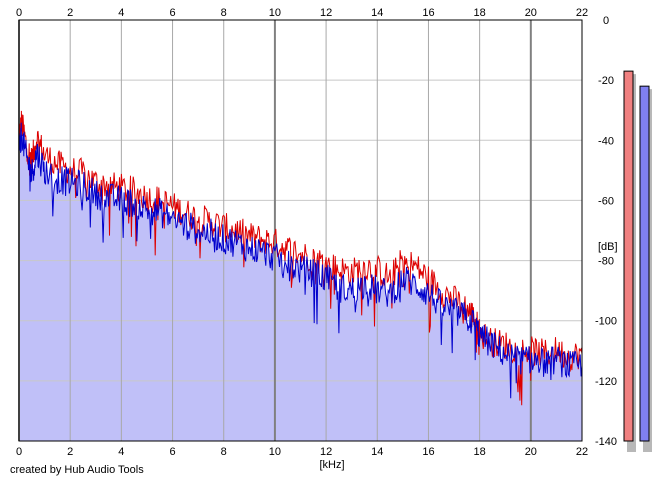 This screenshot has height=481, width=664. What do you see at coordinates (606, 262) in the screenshot?
I see `y-tick-label: -80` at bounding box center [606, 262].